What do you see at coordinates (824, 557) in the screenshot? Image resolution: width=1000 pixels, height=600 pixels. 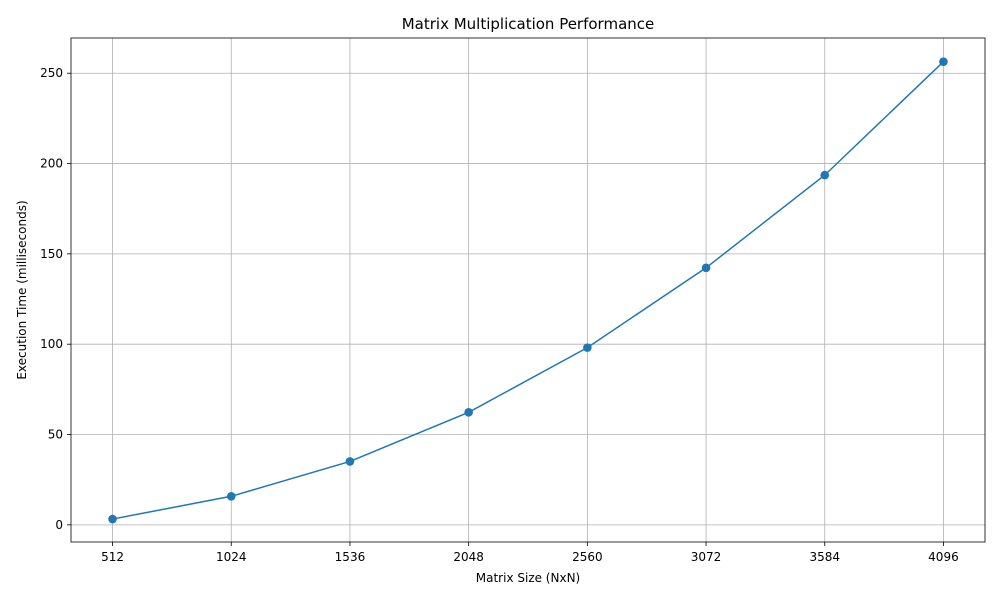 I see `x-tick-label: 3584` at bounding box center [824, 557].